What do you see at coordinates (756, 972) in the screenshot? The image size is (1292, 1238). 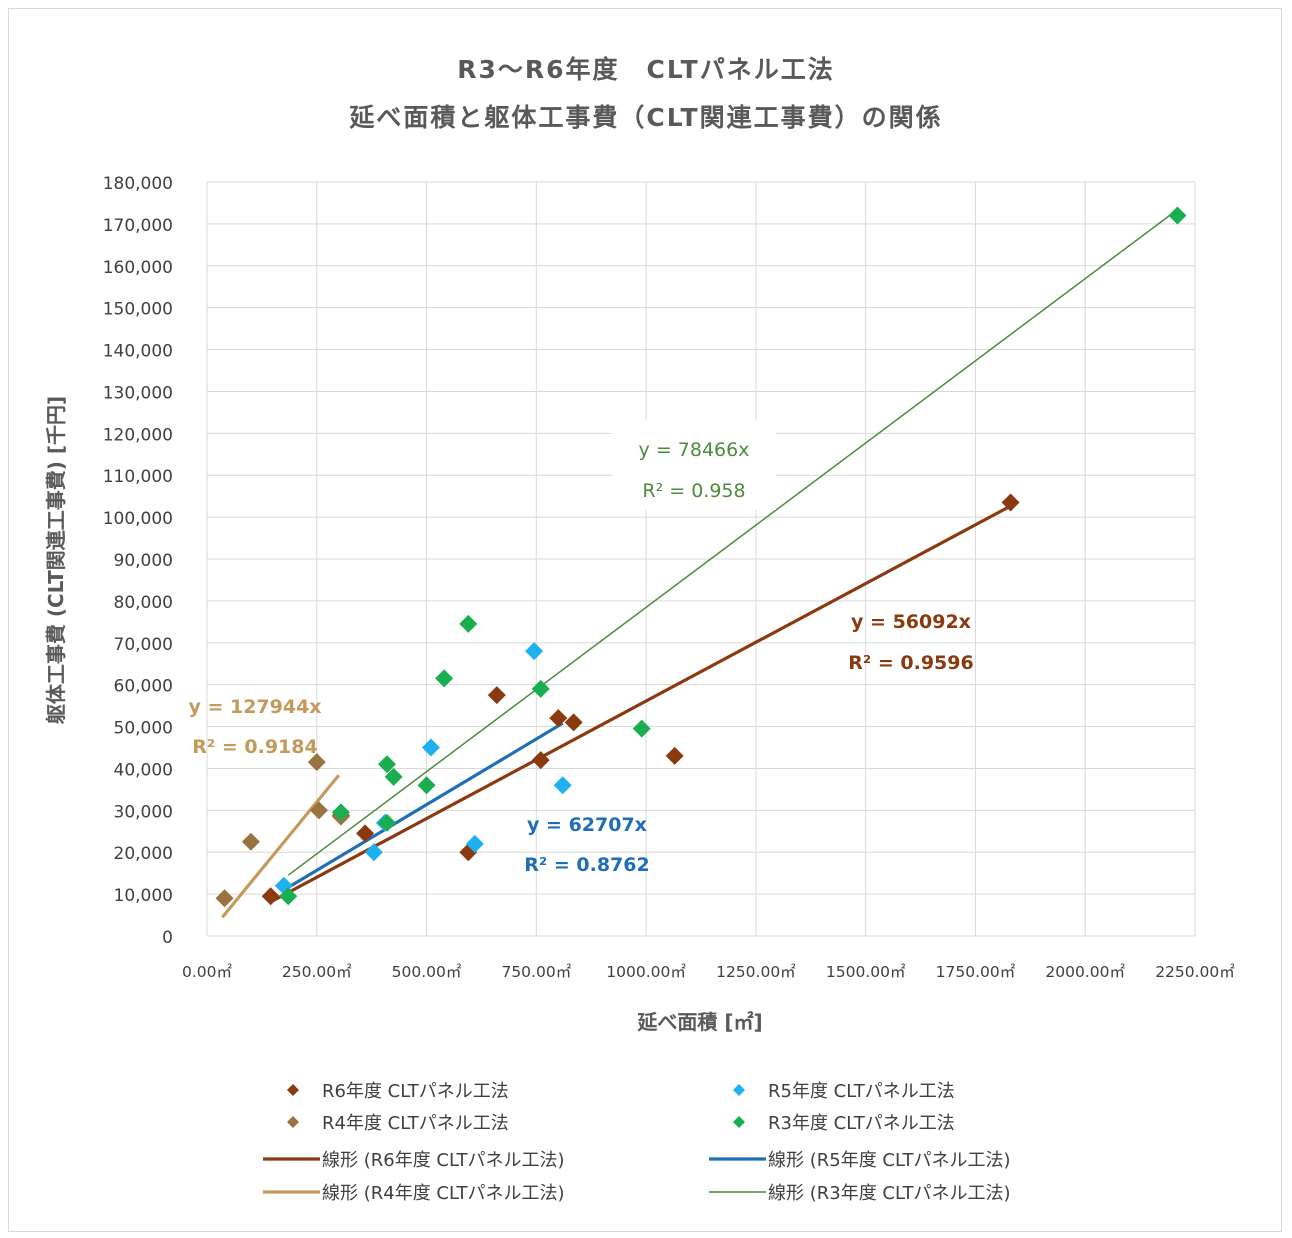 I see `x-tick-label: 1250.00㎡` at bounding box center [756, 972].